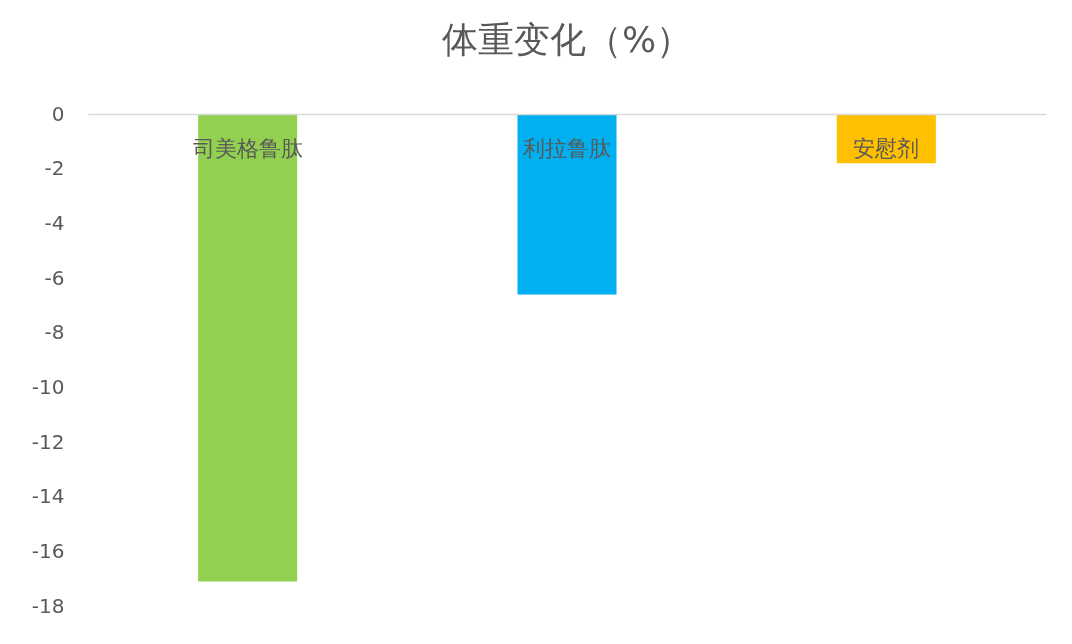  I want to click on x-tick-label: 安慰剂, so click(886, 148).